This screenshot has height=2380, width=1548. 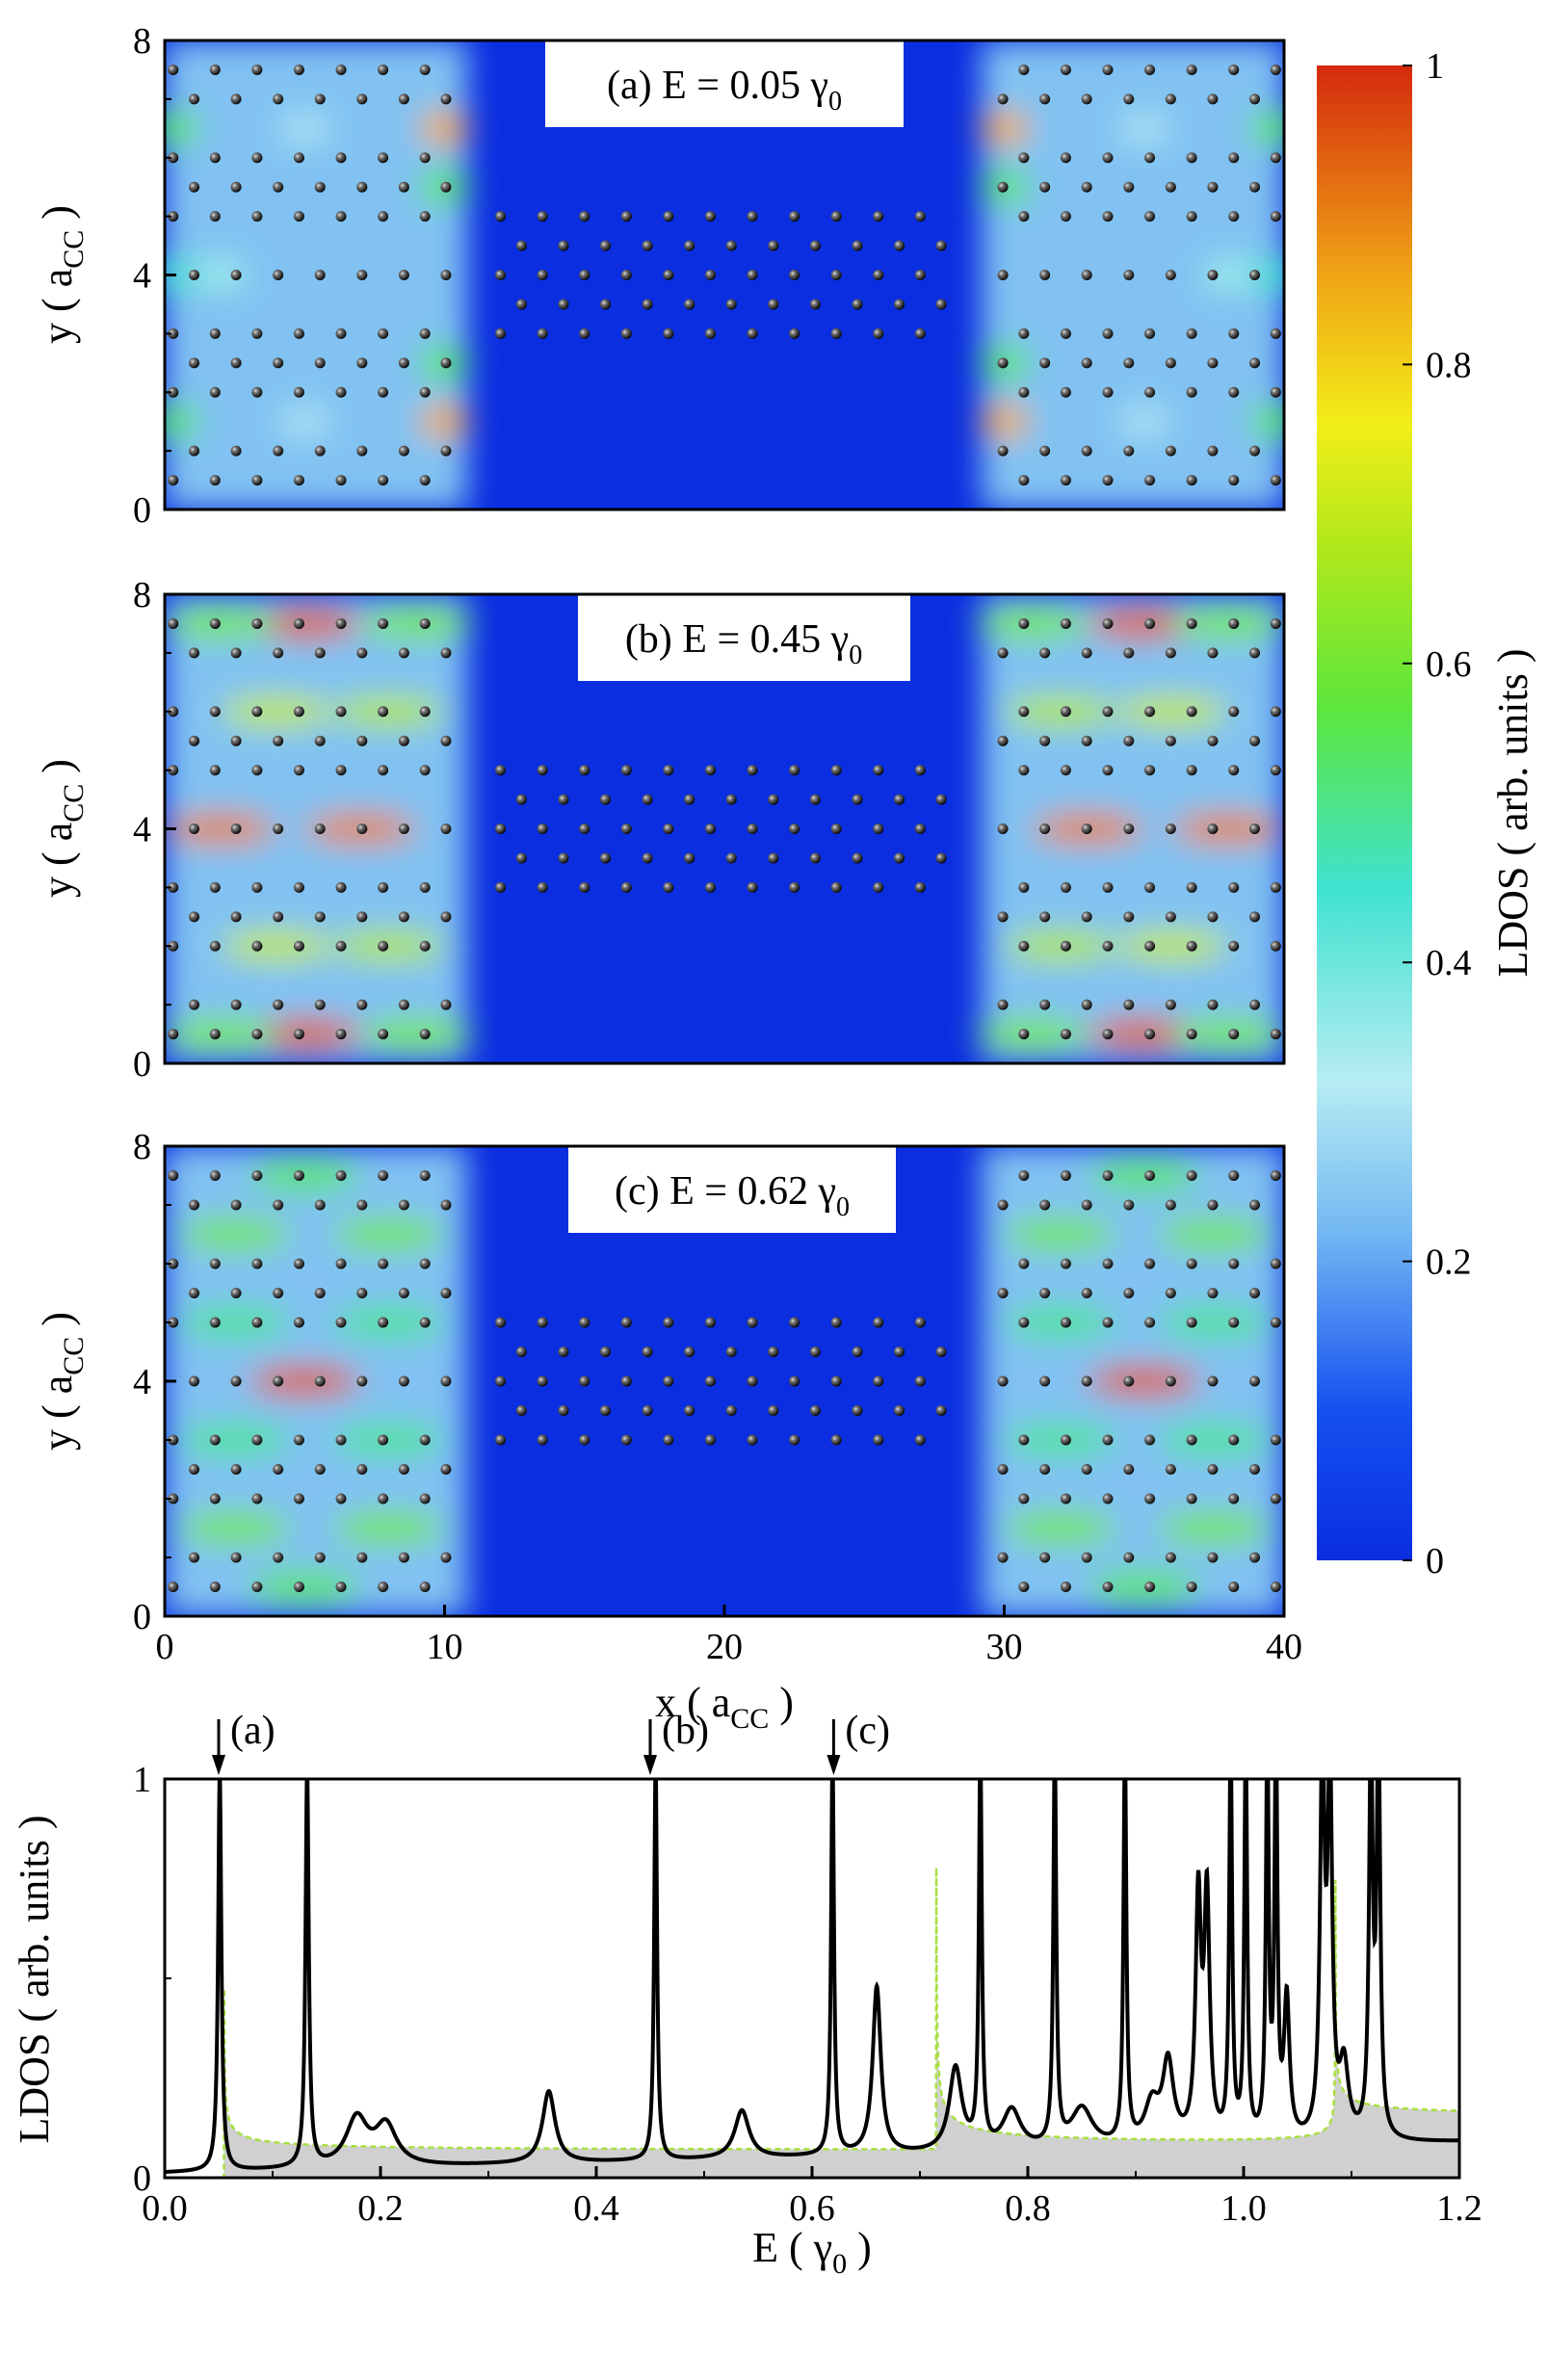 I want to click on y-axis: 0 4 8, so click(x=154, y=276).